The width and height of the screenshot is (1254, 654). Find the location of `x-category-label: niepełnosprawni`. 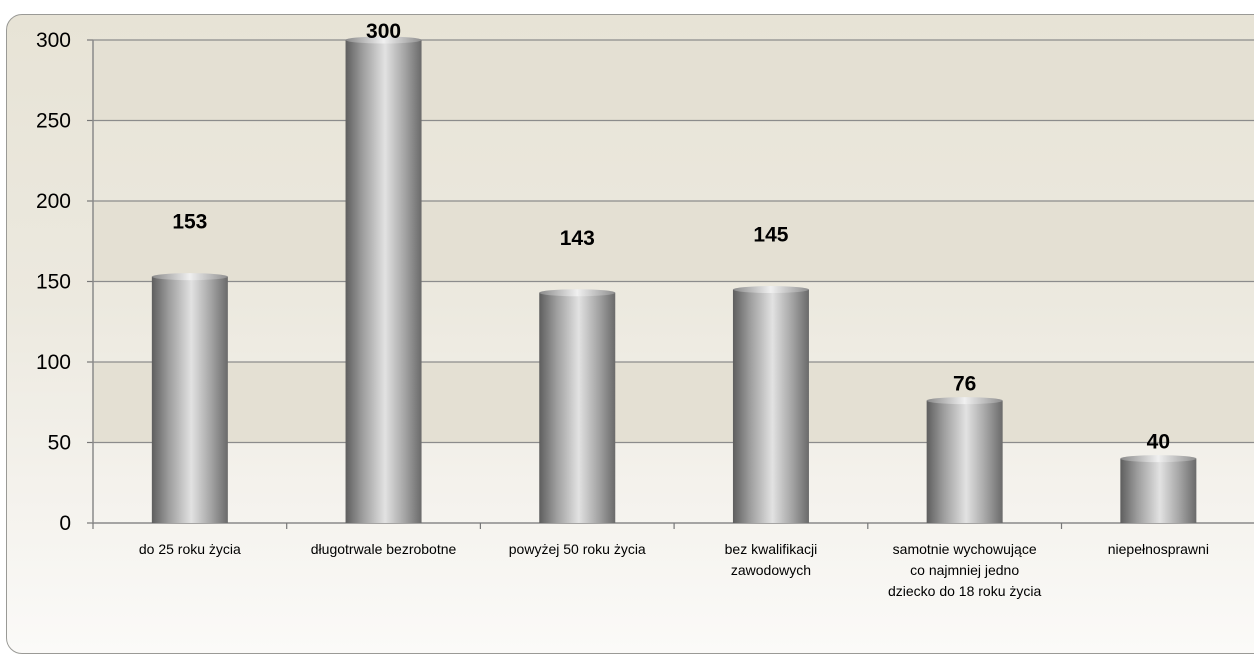

x-category-label: niepełnosprawni is located at coordinates (1158, 549).